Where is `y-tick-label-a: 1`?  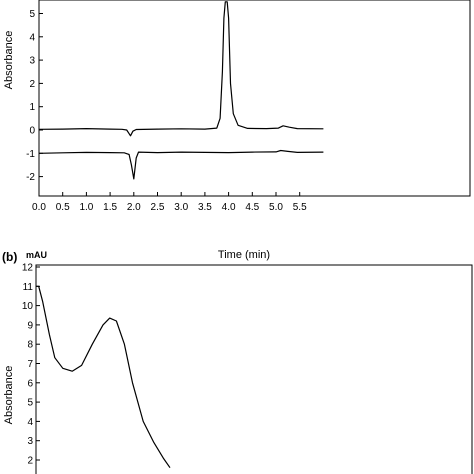 y-tick-label-a: 1 is located at coordinates (32, 107).